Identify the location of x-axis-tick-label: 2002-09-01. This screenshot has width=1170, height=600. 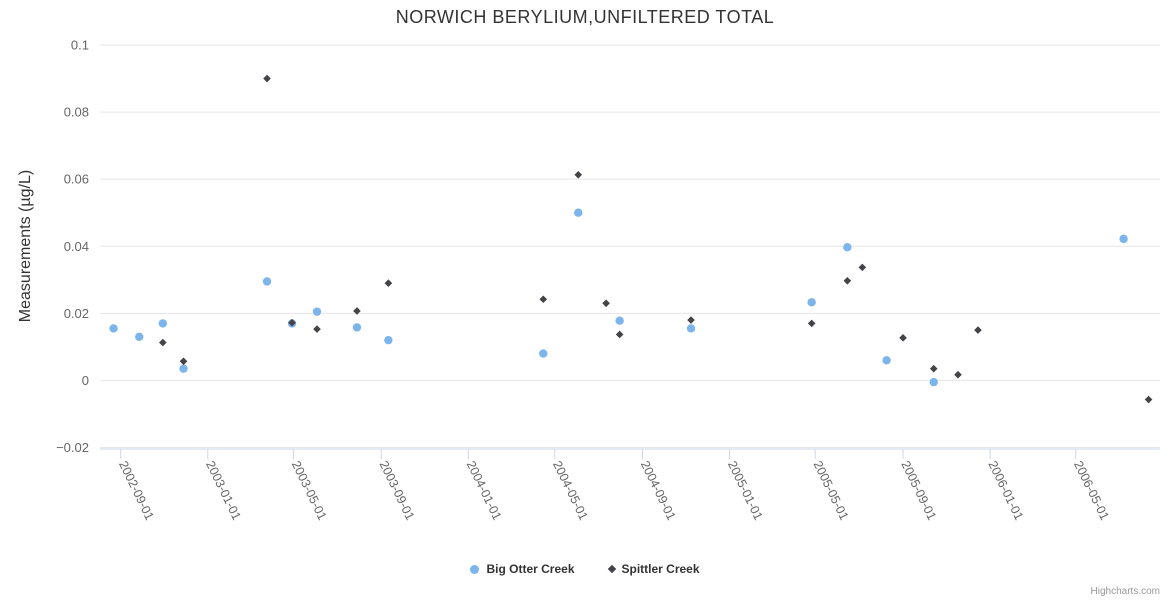
(136, 491).